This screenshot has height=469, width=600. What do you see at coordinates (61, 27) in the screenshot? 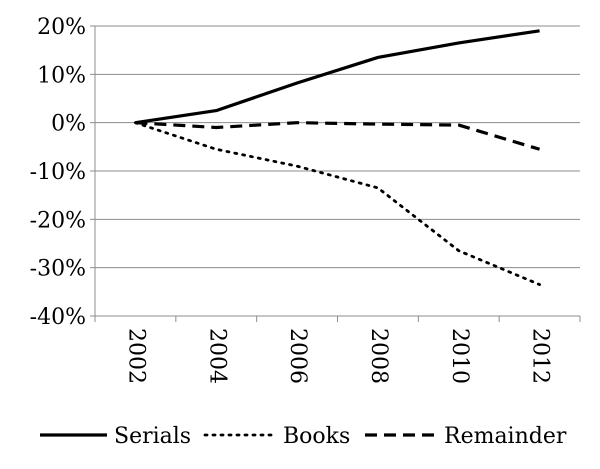
I see `y-tick-label: 20%` at bounding box center [61, 27].